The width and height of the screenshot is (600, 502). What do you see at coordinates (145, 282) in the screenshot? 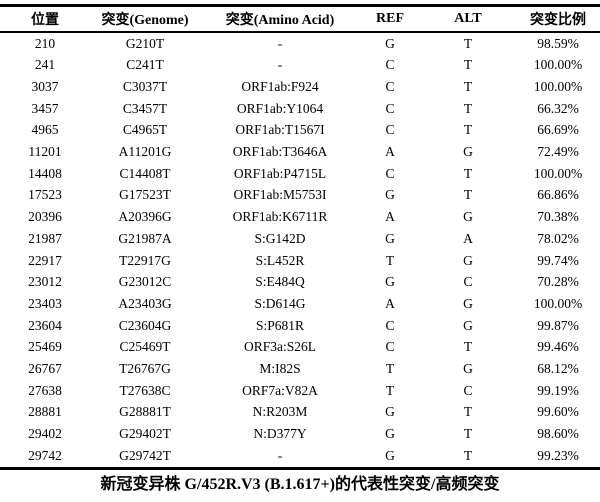
I see `cell-genome: G23012C` at bounding box center [145, 282].